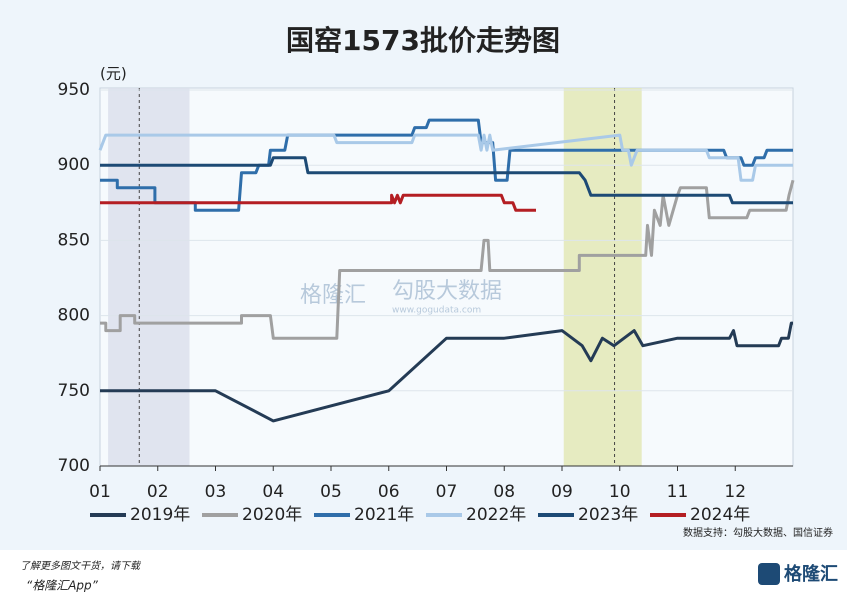 This screenshot has width=847, height=609. What do you see at coordinates (62, 586) in the screenshot?
I see `footer-text: “格隆汇App”` at bounding box center [62, 586].